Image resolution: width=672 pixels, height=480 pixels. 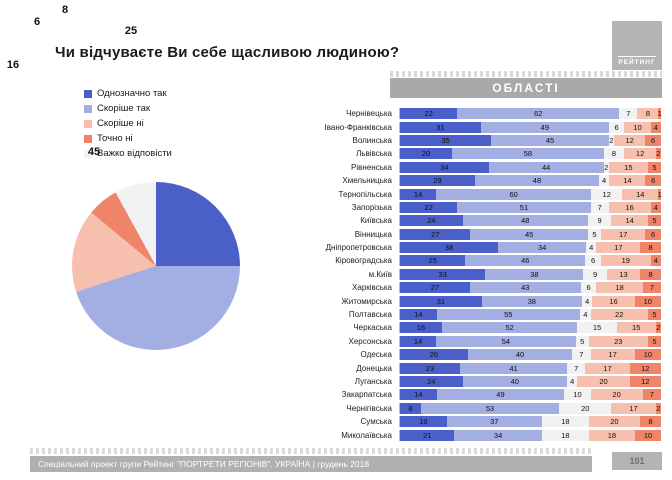 I want to click on region-bar: 24 48 9 14 5, so click(x=530, y=221).